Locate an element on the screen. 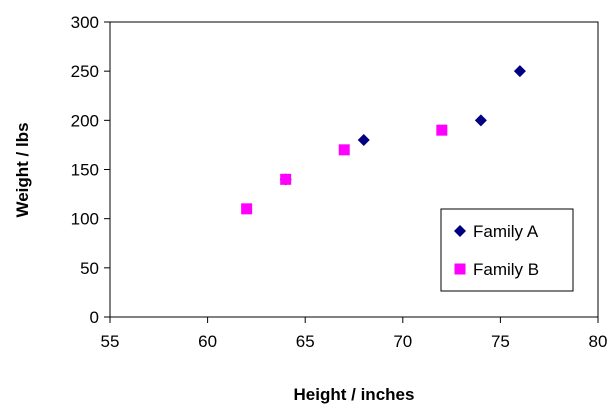 This screenshot has height=408, width=613. x-tick-label: 70 is located at coordinates (402, 341).